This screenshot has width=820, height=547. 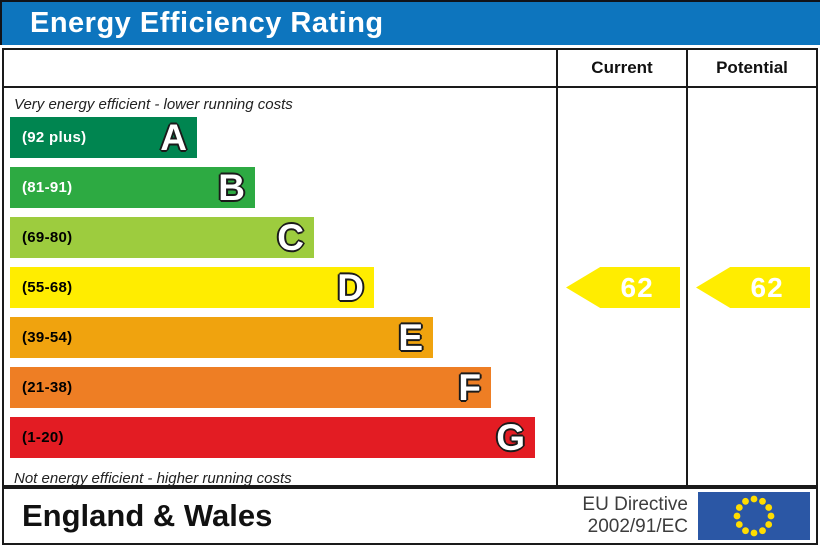 What do you see at coordinates (510, 437) in the screenshot?
I see `band-letter: G` at bounding box center [510, 437].